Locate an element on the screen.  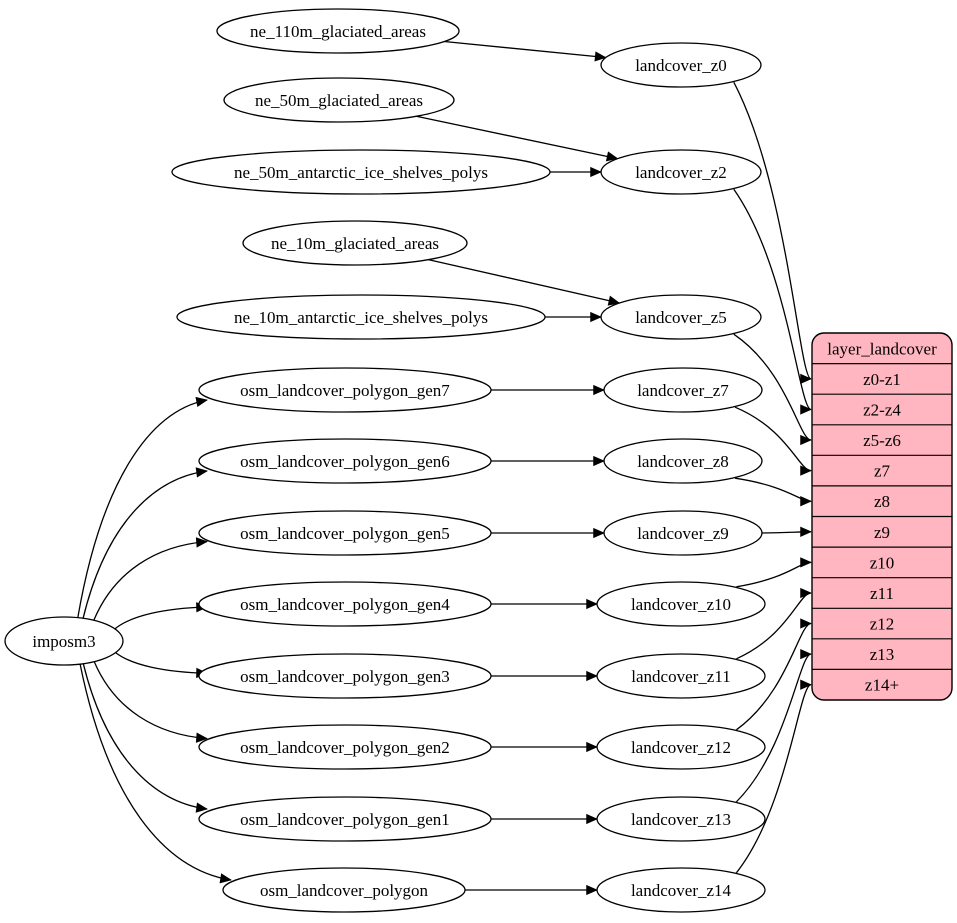
record-row-7: z11 is located at coordinates (882, 593).